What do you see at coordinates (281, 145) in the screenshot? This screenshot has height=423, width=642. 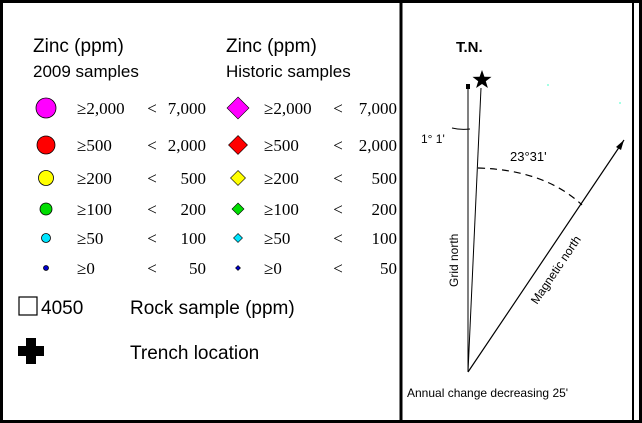 I see `row-historic-min: ≥500` at bounding box center [281, 145].